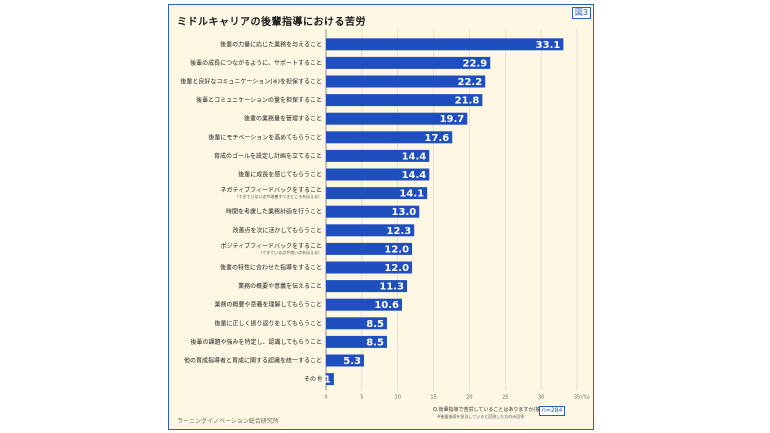 This screenshot has height=433, width=770. Describe the element at coordinates (548, 45) in the screenshot. I see `data-label: 33.1` at that location.